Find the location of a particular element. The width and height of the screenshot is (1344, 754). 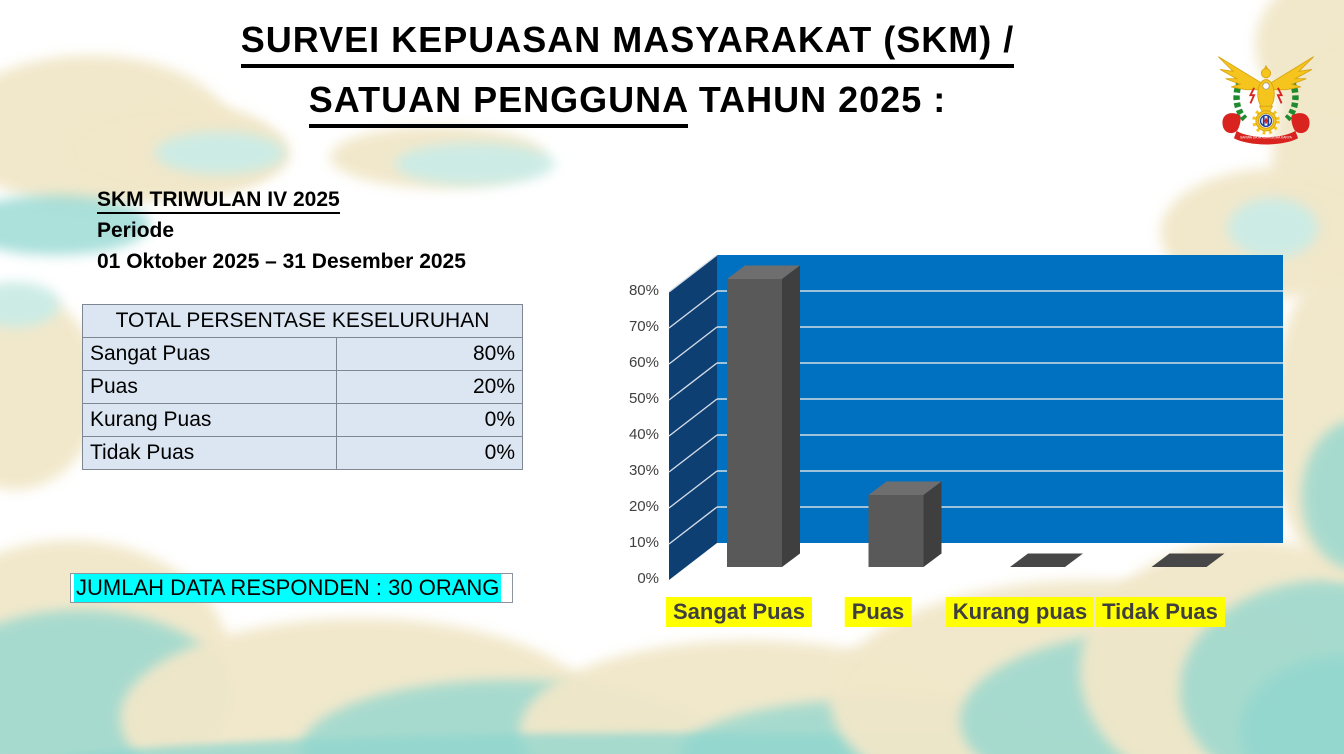

y-tick: 40% is located at coordinates (643, 434).